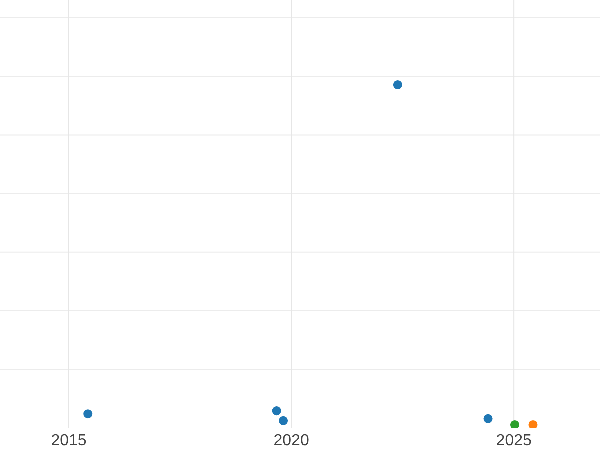  Describe the element at coordinates (514, 441) in the screenshot. I see `x-tick-label: 2025` at that location.